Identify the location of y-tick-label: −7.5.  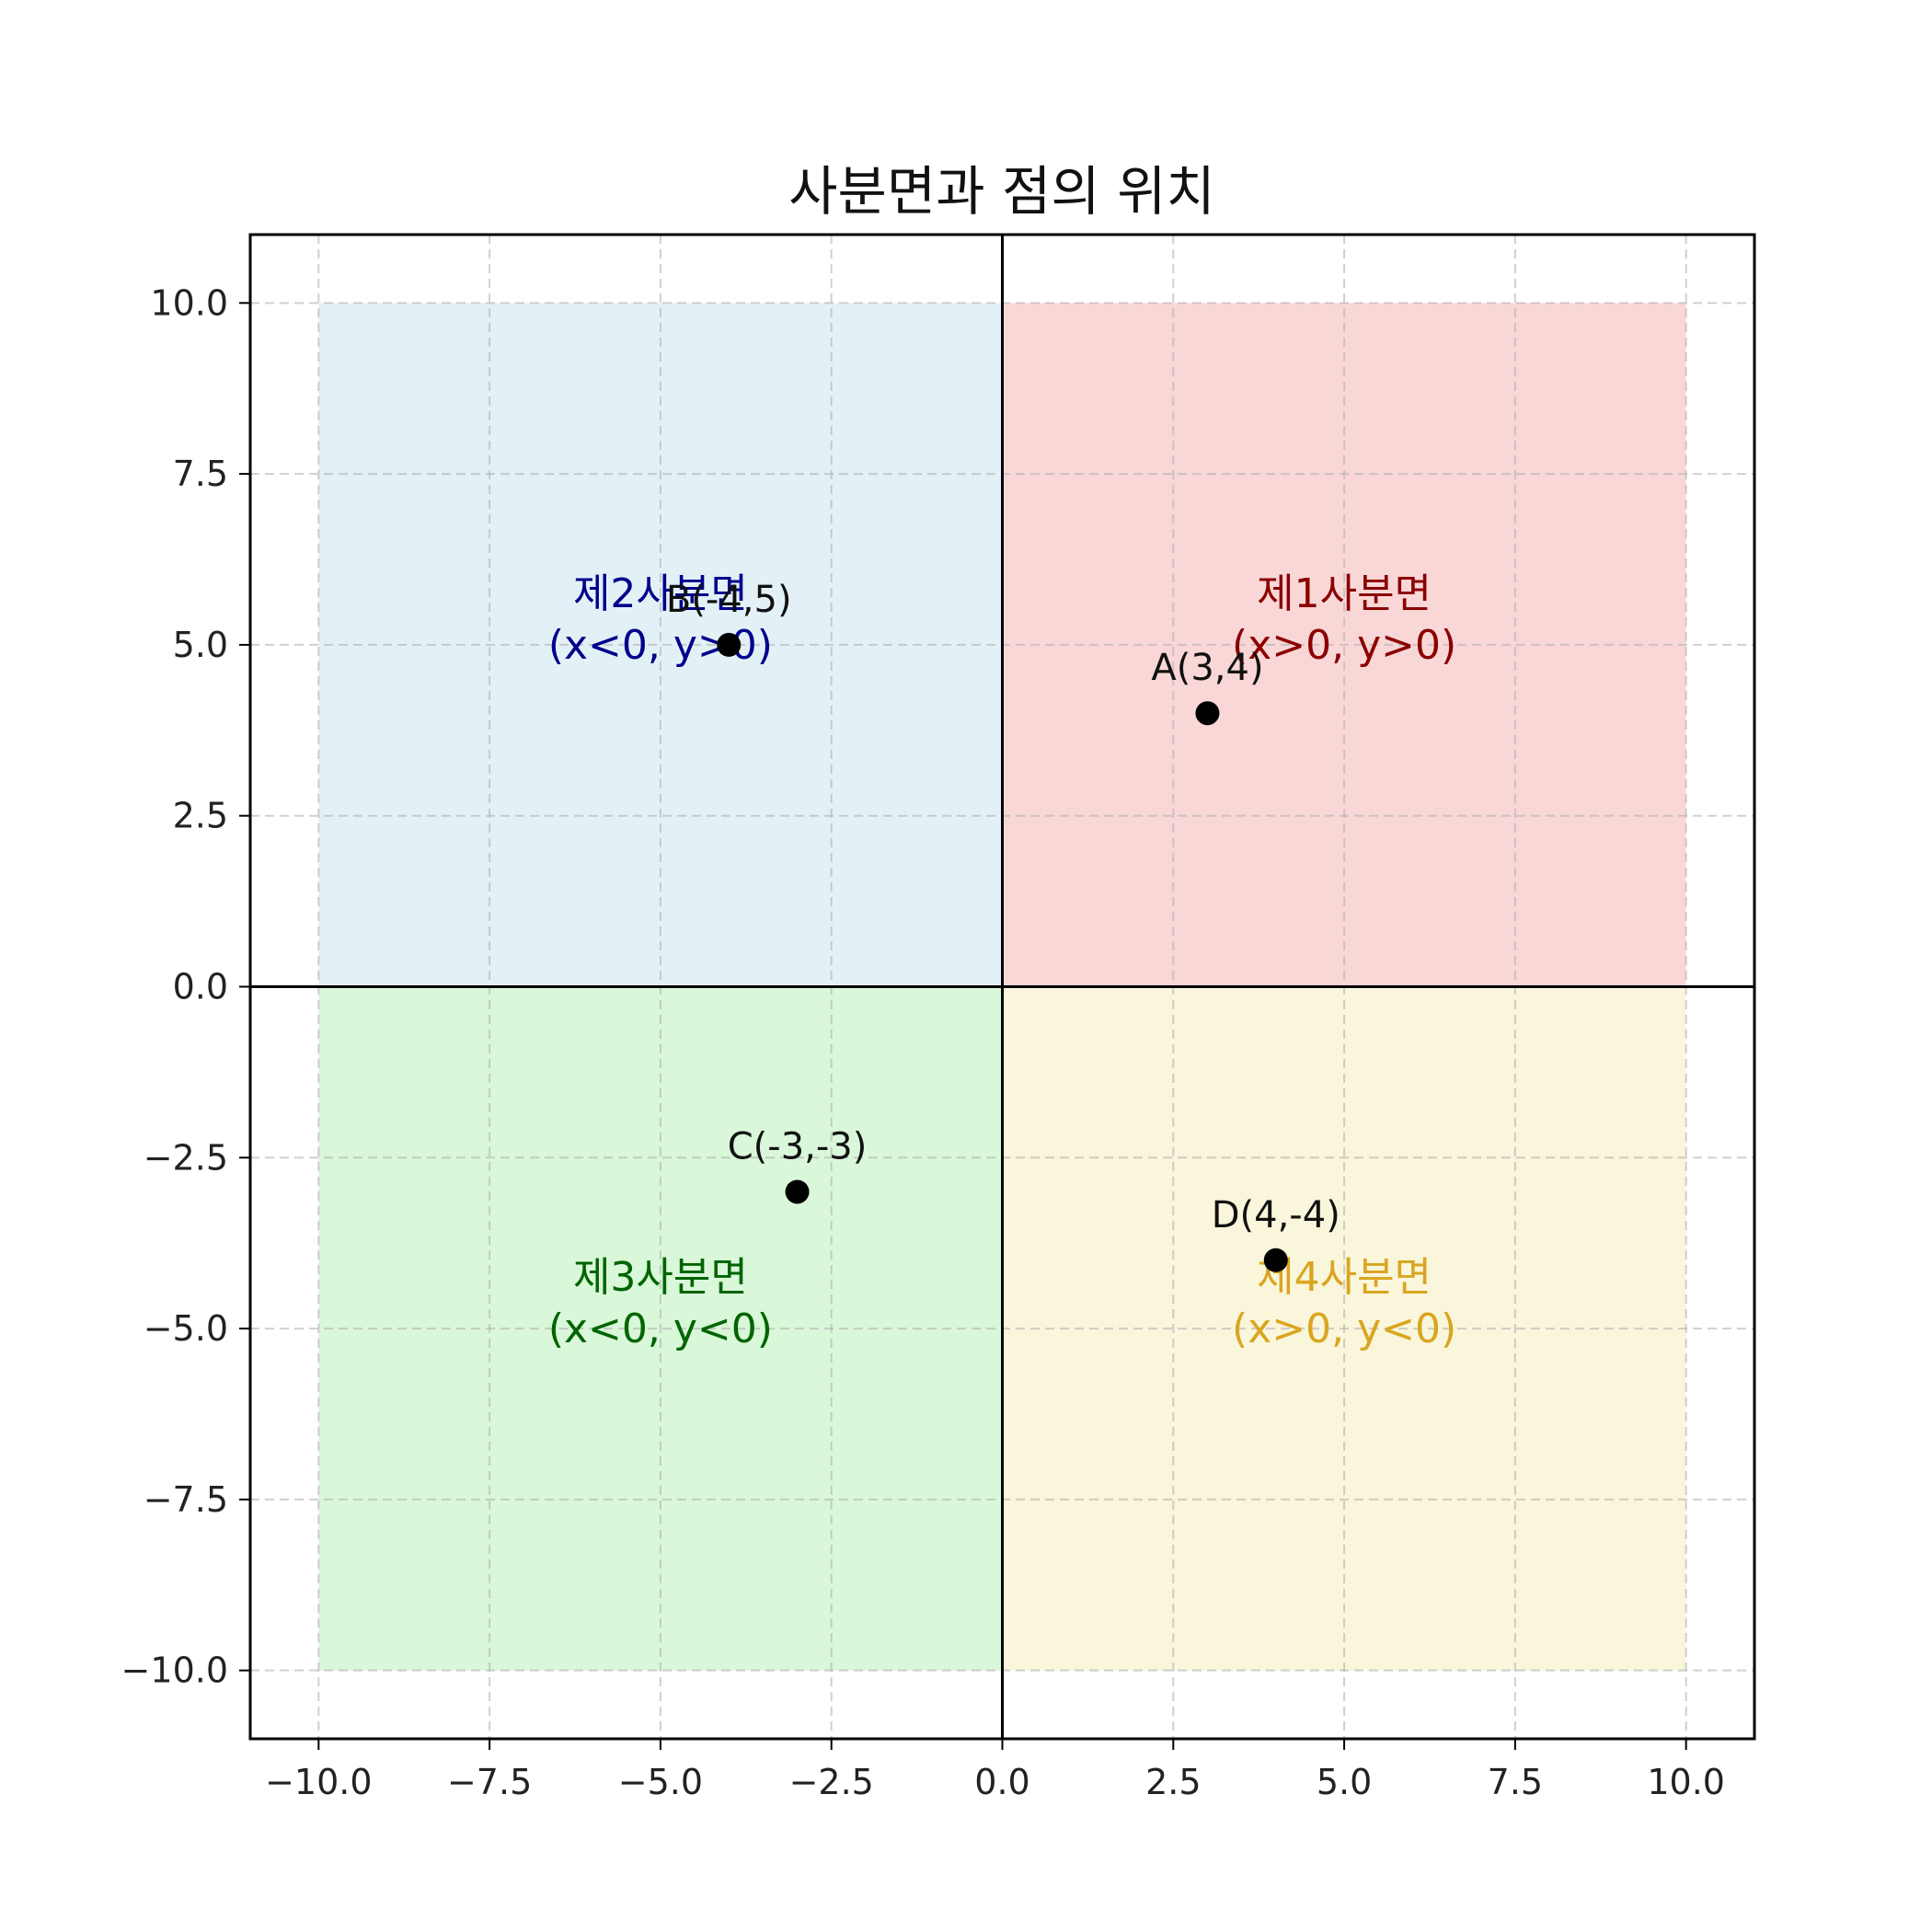
(186, 1499).